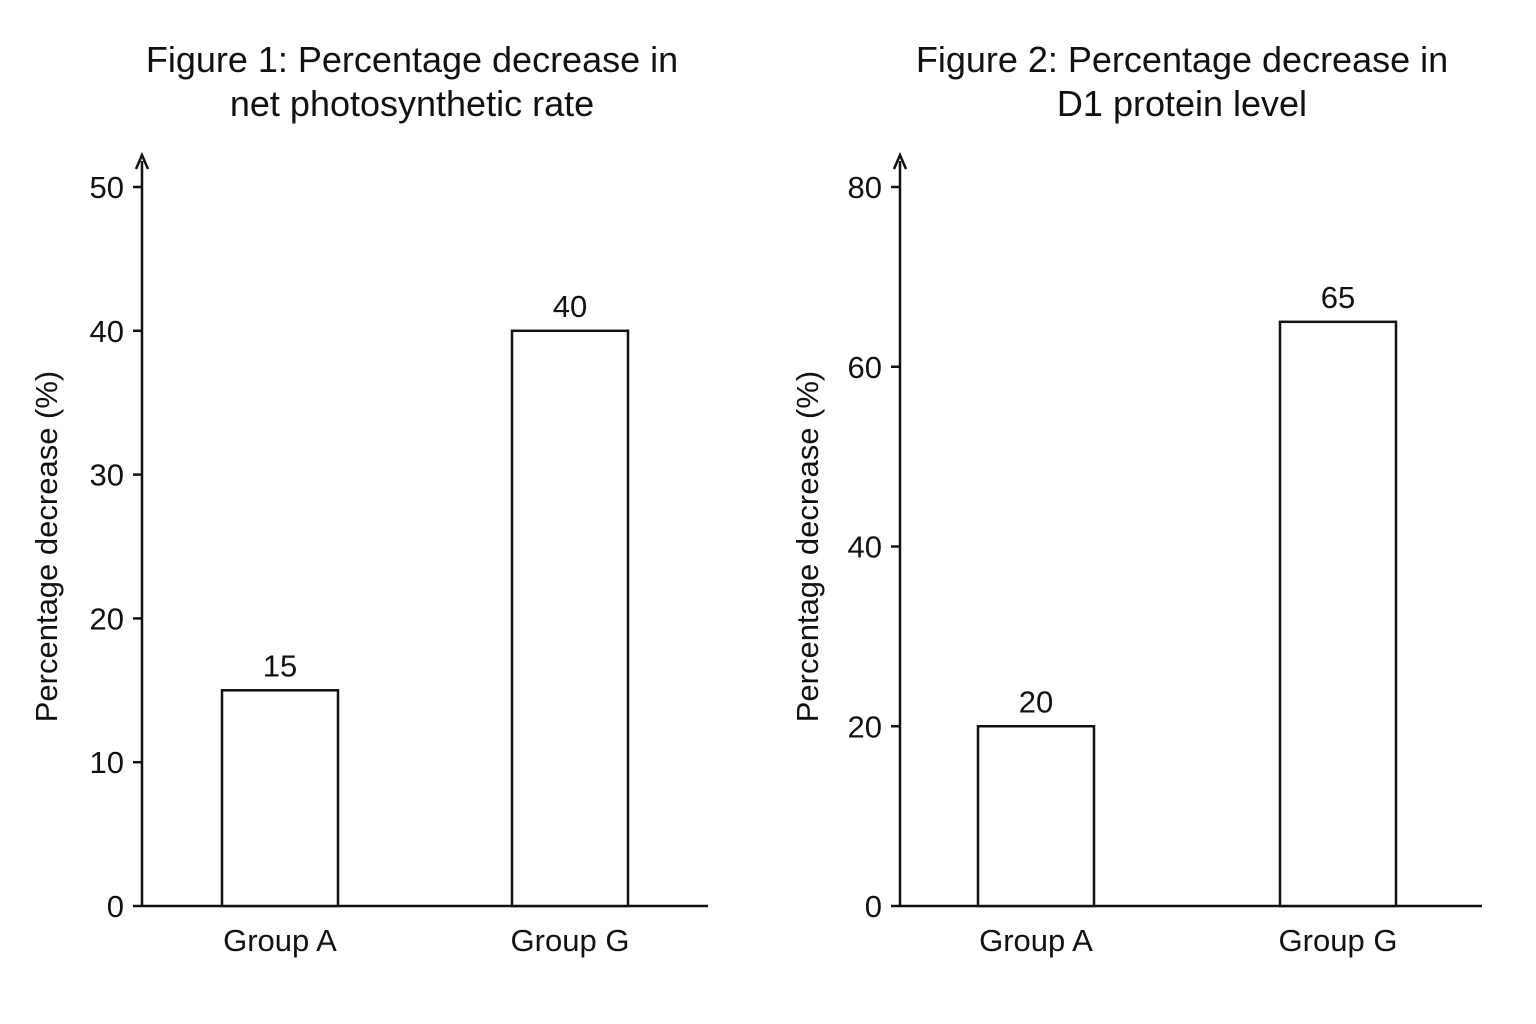  I want to click on chart-2-y-tick-label-0: 0, so click(873, 906).